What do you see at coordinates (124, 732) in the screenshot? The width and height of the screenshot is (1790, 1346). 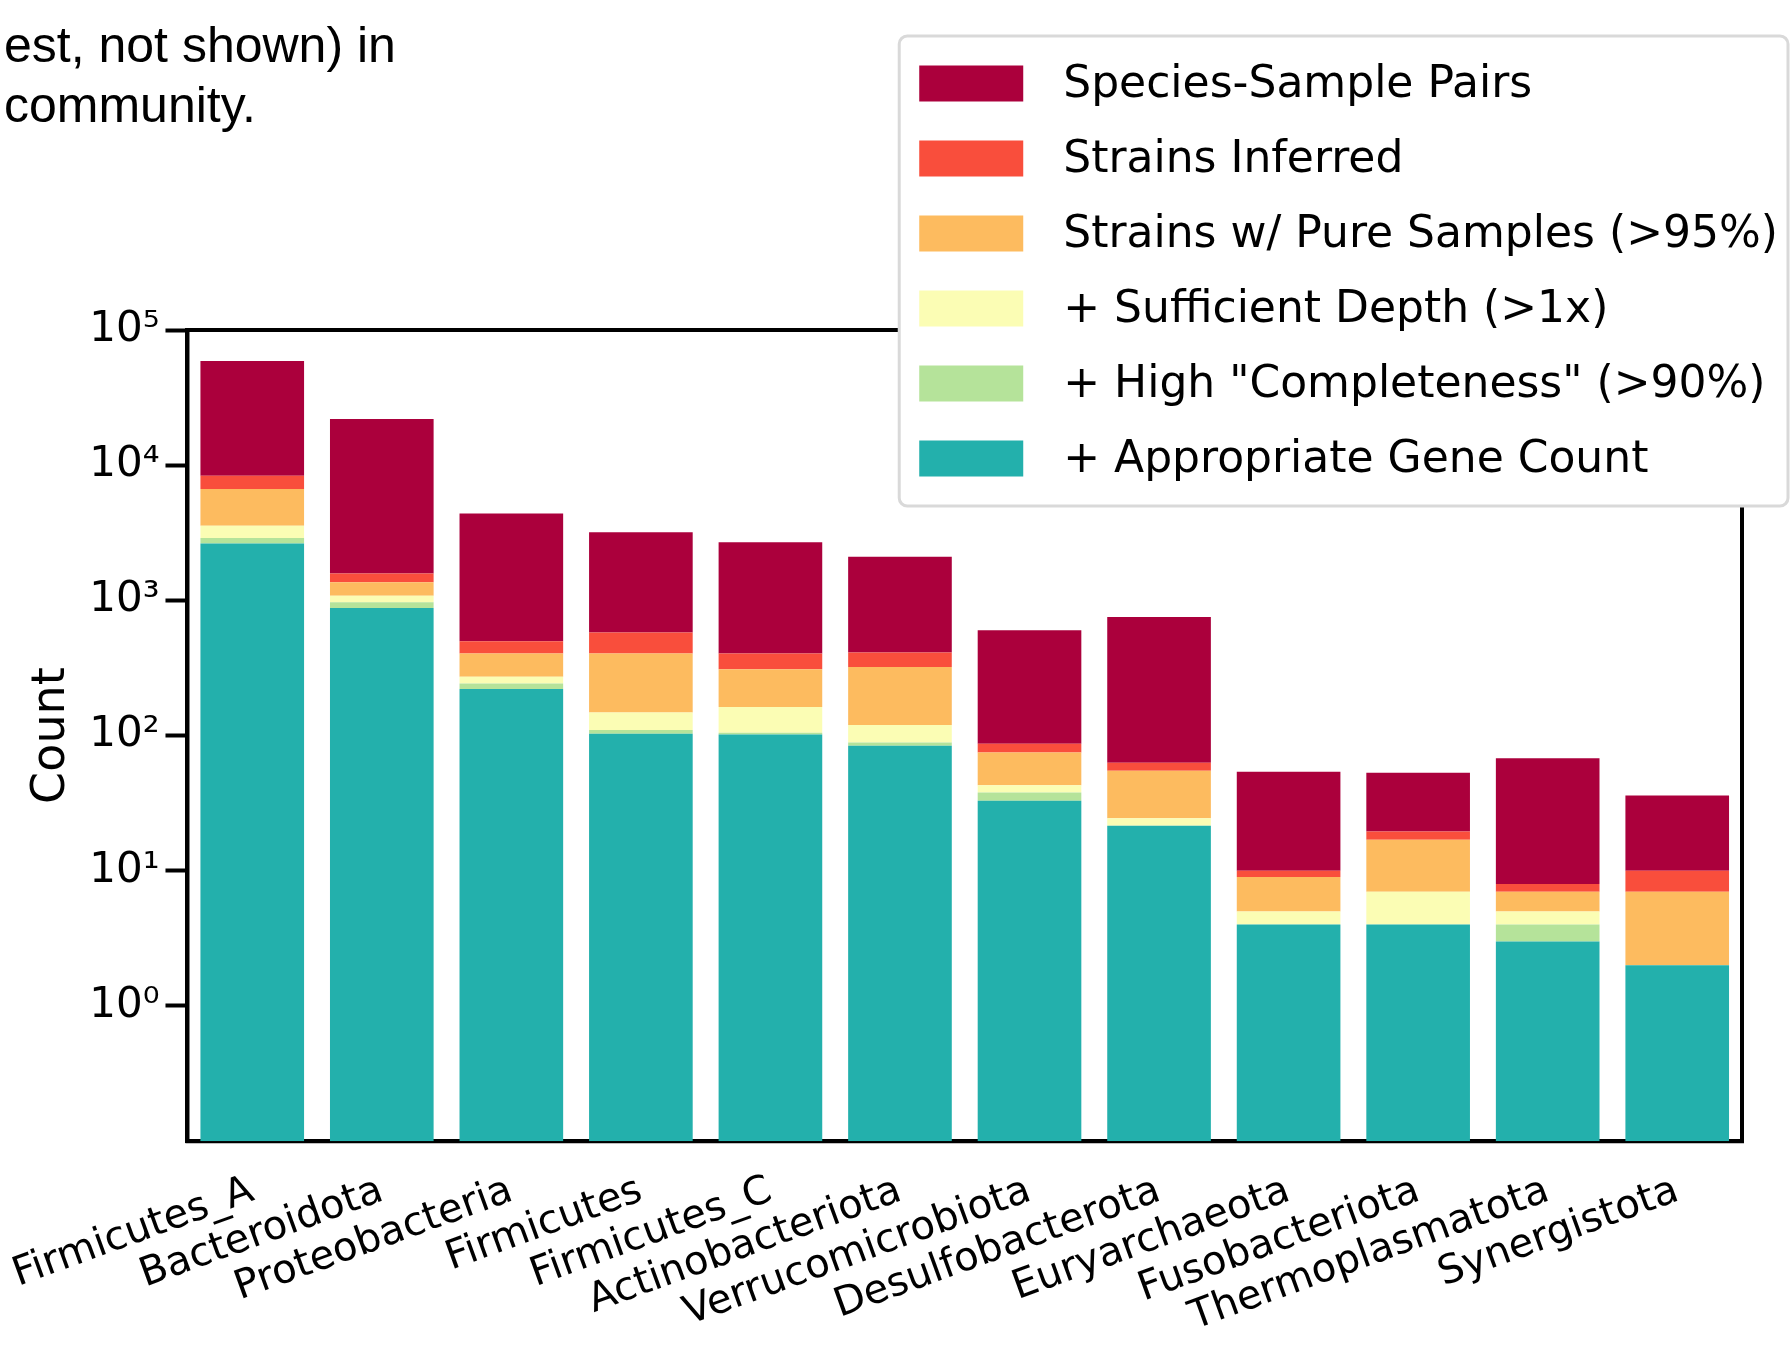 I see `y-tick-label: 10²` at bounding box center [124, 732].